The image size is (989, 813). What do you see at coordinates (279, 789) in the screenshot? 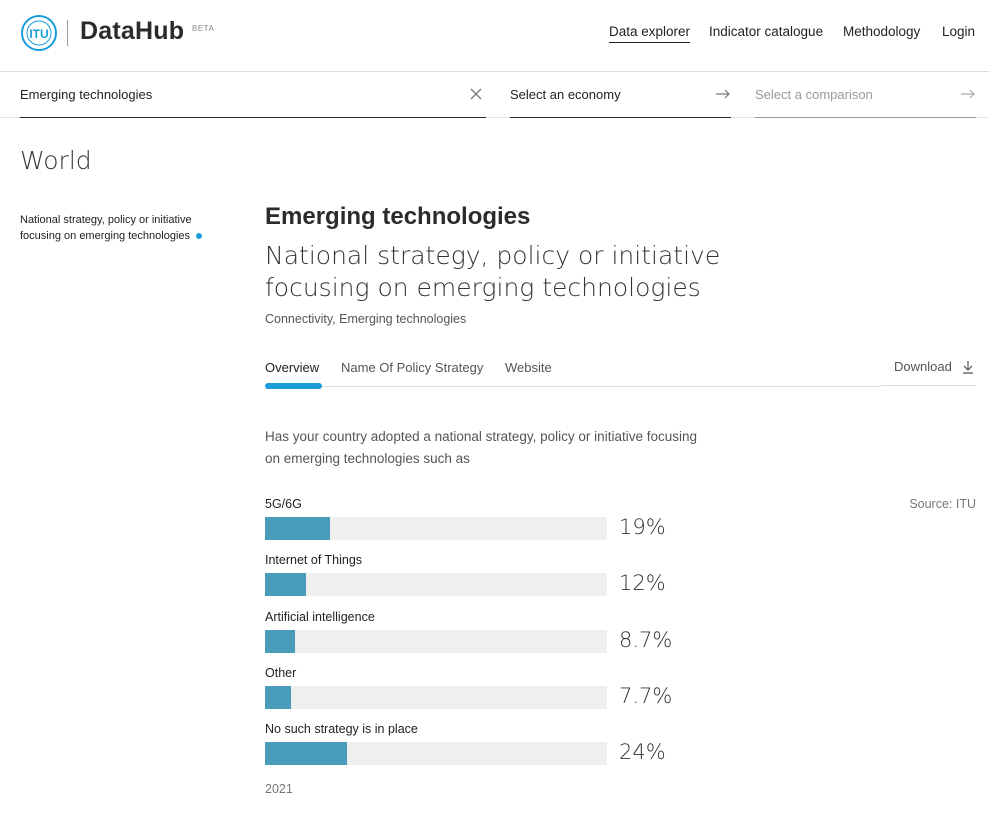
I see `data-year: 2021` at bounding box center [279, 789].